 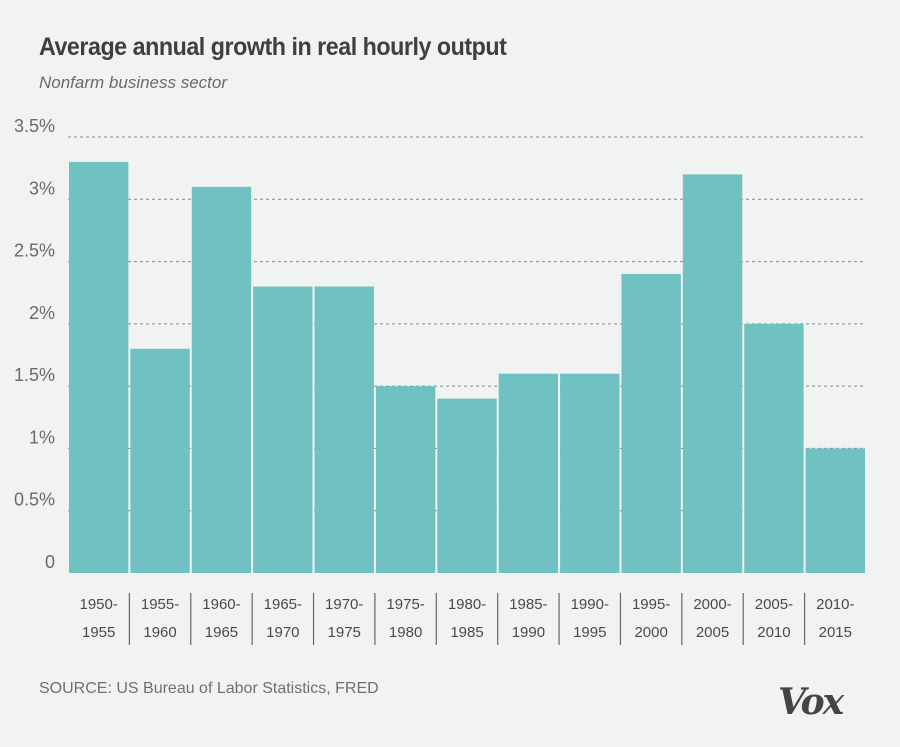 What do you see at coordinates (159, 632) in the screenshot?
I see `x-tick-label: 1960` at bounding box center [159, 632].